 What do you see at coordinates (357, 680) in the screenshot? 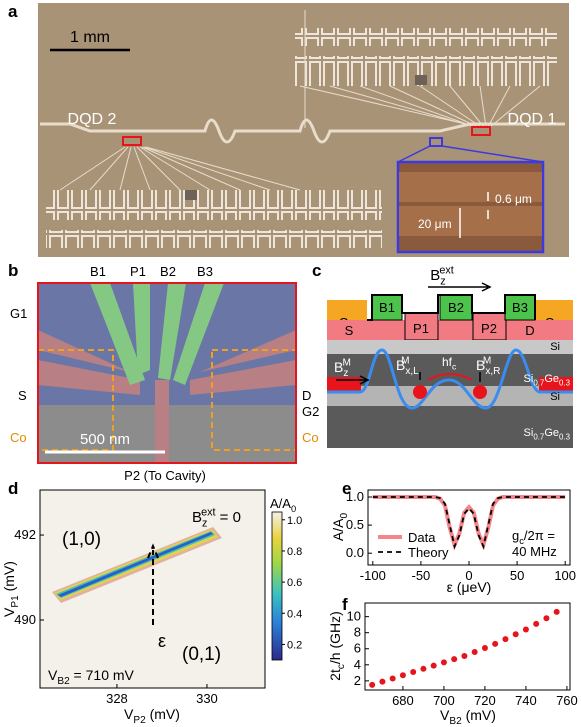
I see `y-tick-label: 2` at bounding box center [357, 680].